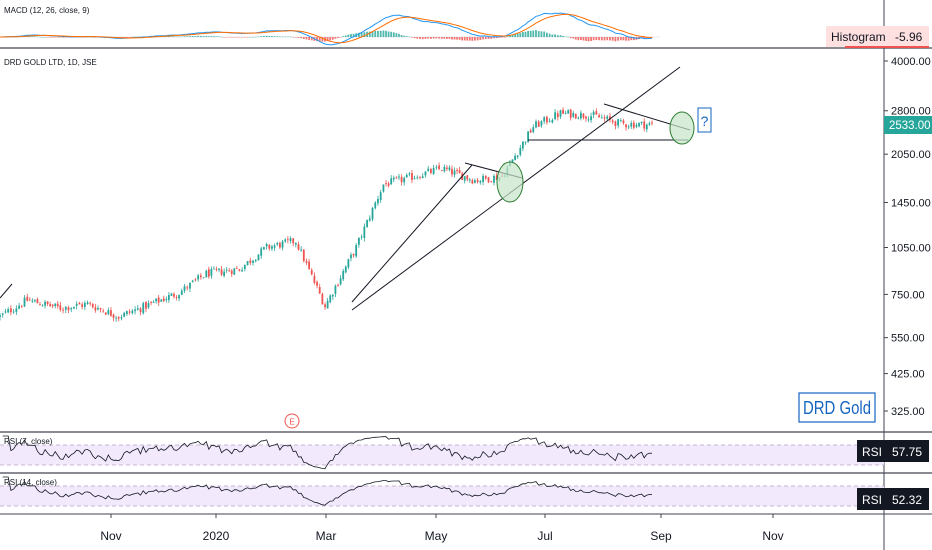 The height and width of the screenshot is (550, 932). I want to click on time-axis-label: Mar, so click(326, 536).